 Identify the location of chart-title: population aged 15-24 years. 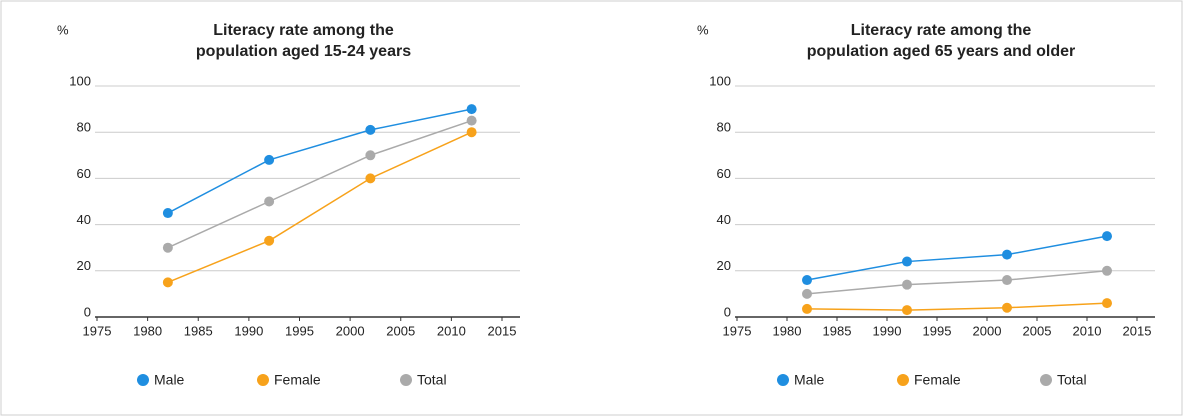
(303, 51).